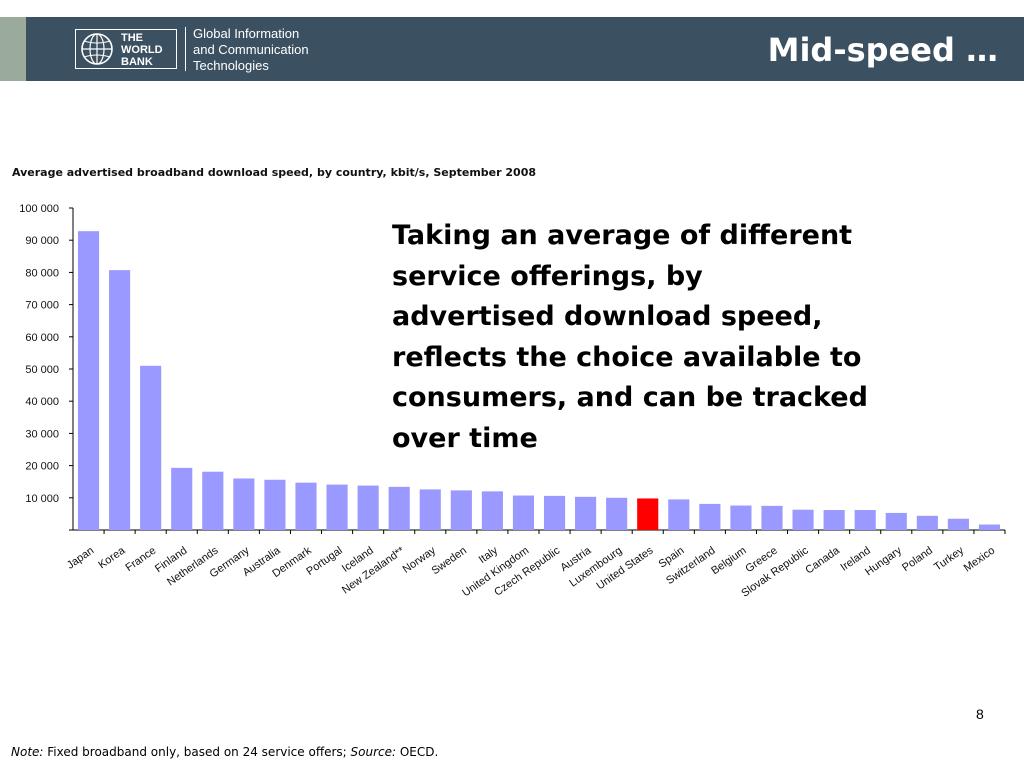 This screenshot has width=1024, height=768. I want to click on y-tick-label: 70 000, so click(42, 306).